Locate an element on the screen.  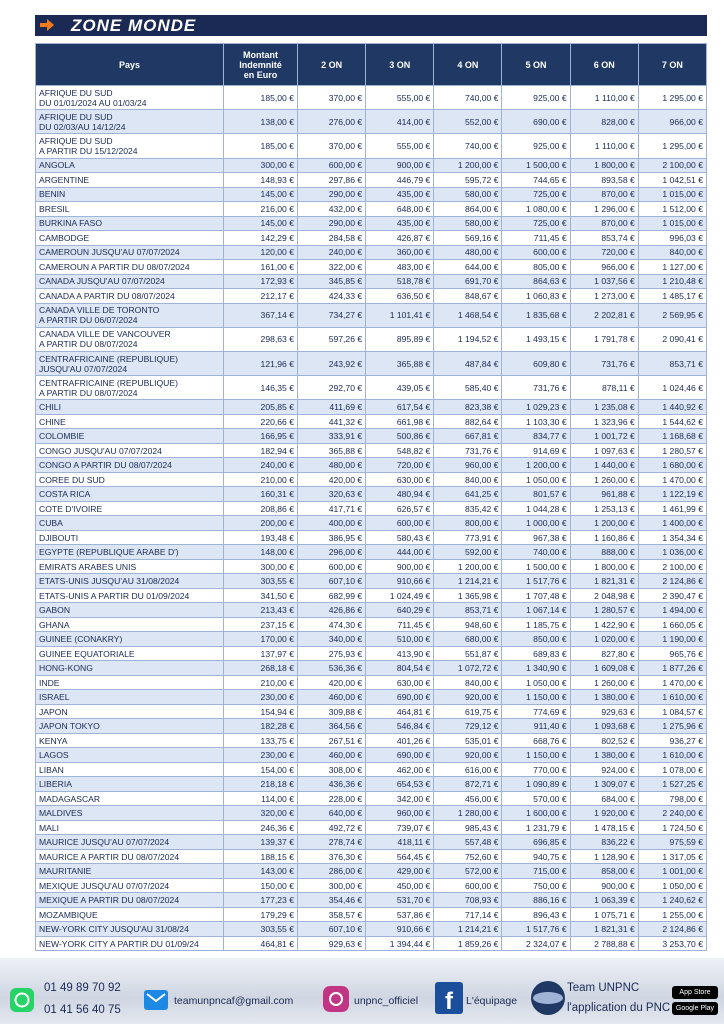
amount-cell: 580,43 € is located at coordinates (400, 537).